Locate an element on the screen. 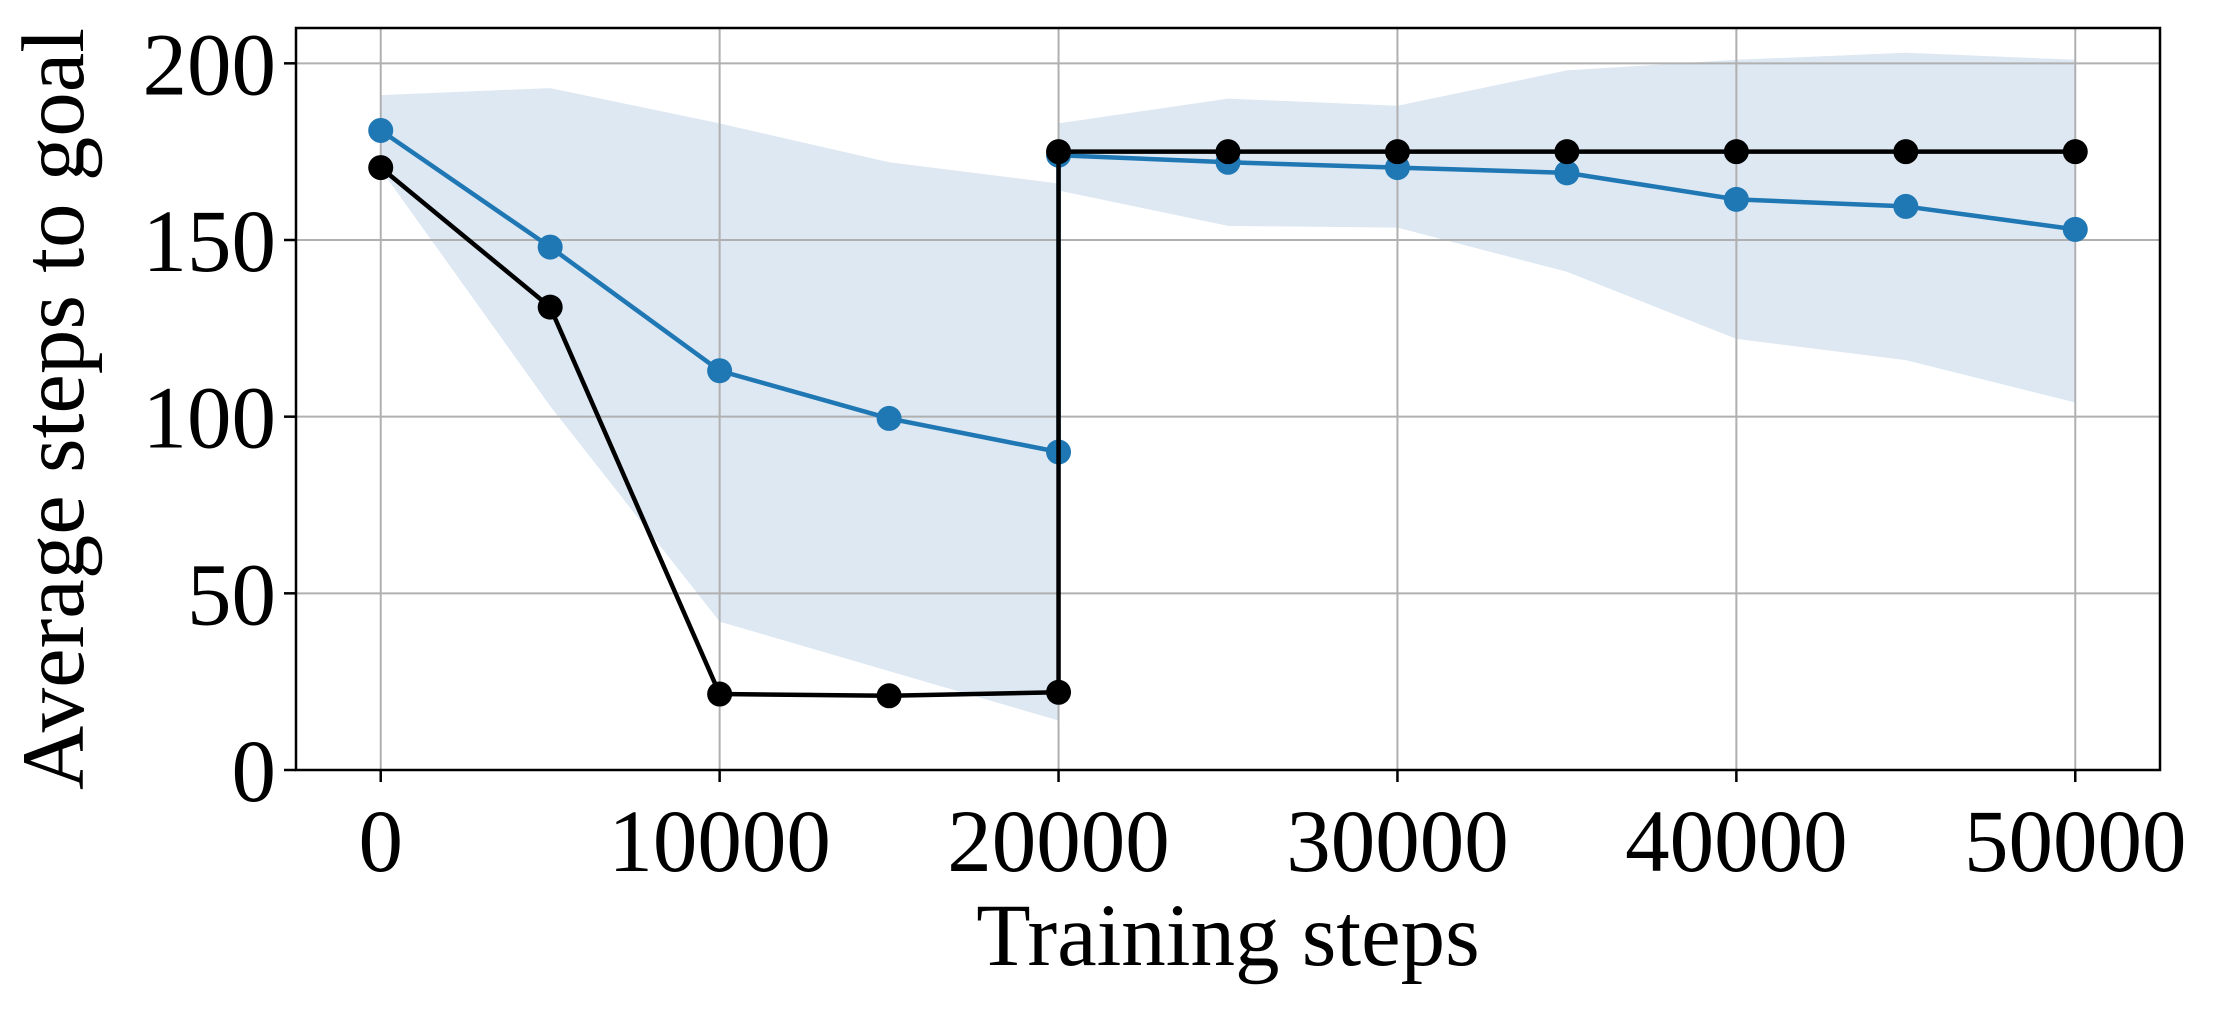 The image size is (2216, 1011). x-axis-label: Training steps is located at coordinates (1228, 936).